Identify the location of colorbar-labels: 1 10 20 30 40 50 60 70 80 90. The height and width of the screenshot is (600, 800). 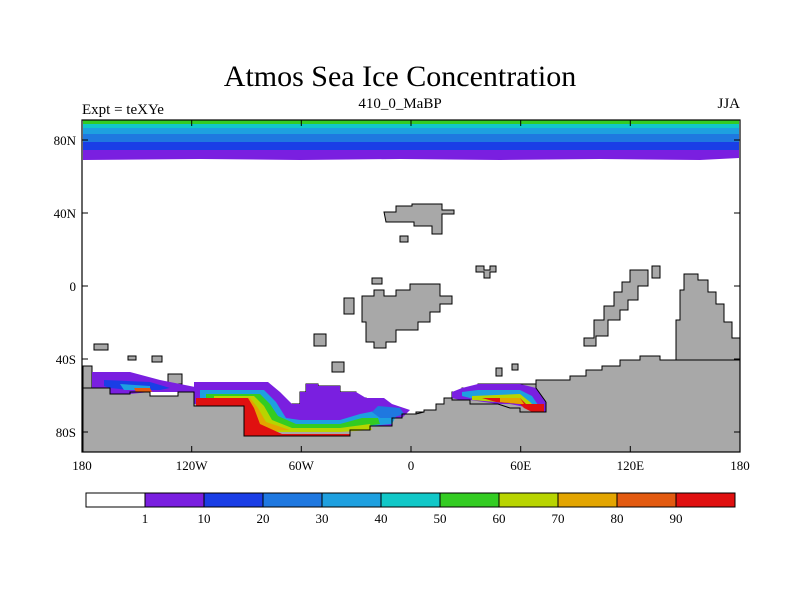
(412, 518).